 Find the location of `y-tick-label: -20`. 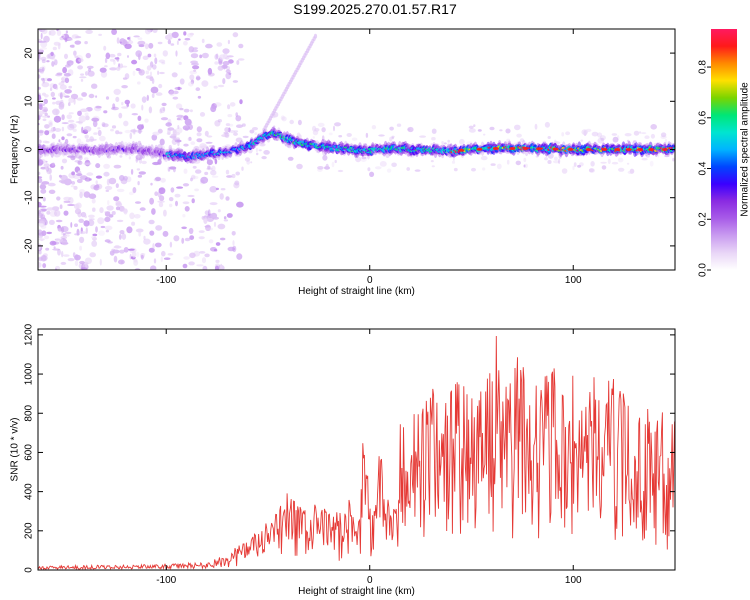

y-tick-label: -20 is located at coordinates (29, 245).